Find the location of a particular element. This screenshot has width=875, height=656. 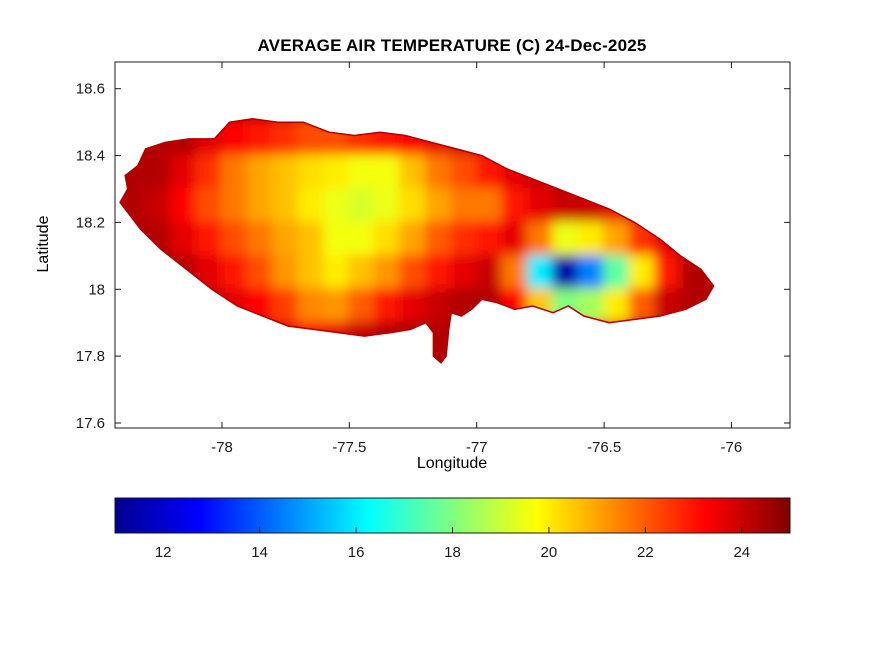

y-tick-label: 18 is located at coordinates (96, 289).